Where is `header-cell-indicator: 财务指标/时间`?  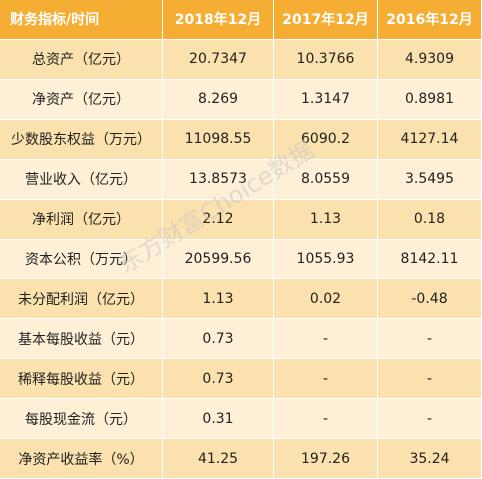
header-cell-indicator: 财务指标/时间 is located at coordinates (81, 20).